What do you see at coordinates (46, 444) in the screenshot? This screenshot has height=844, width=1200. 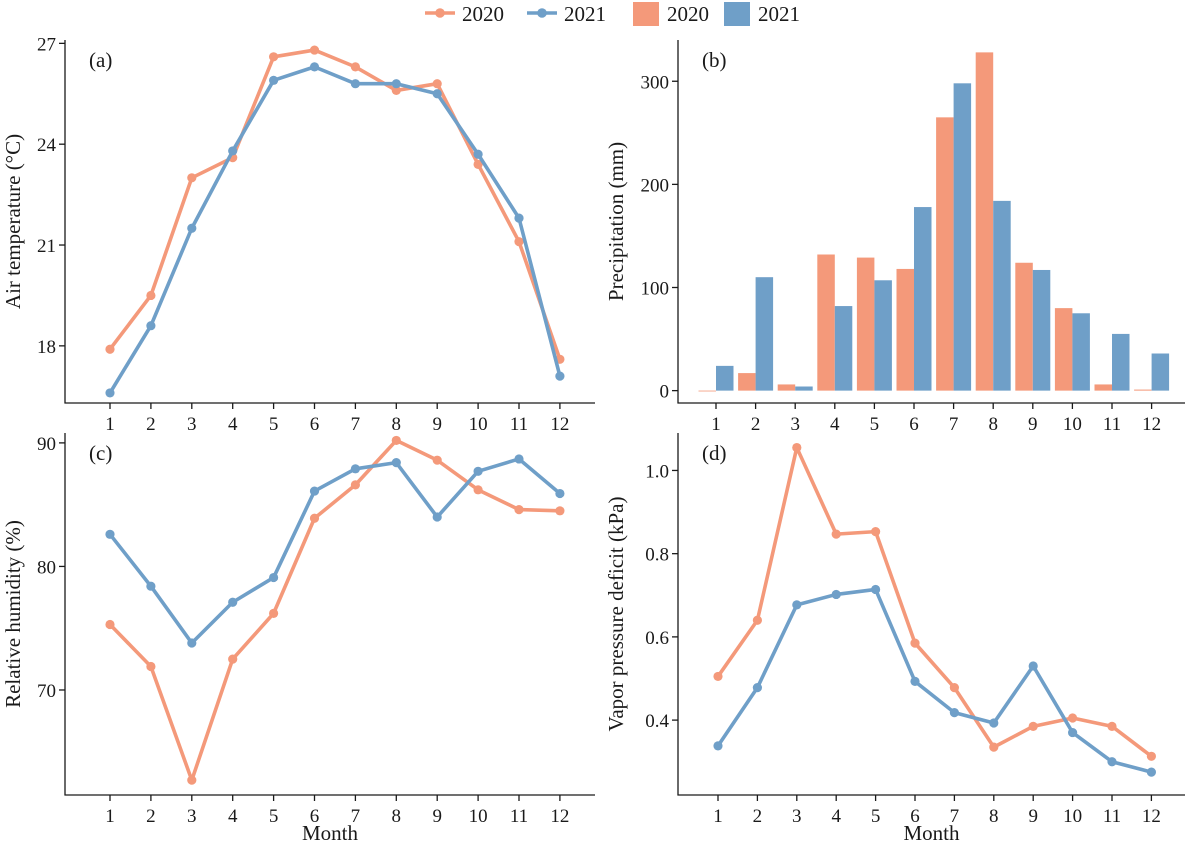 I see `y-tick-label: 90` at bounding box center [46, 444].